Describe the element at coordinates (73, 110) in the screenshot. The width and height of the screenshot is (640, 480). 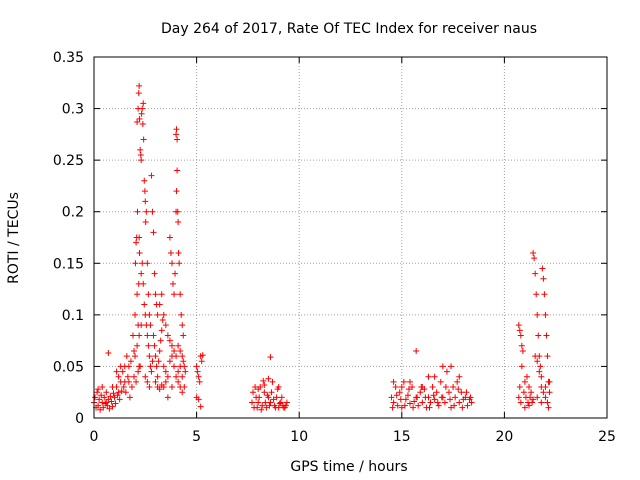
I see `y-tick-label: 0.3` at that location.